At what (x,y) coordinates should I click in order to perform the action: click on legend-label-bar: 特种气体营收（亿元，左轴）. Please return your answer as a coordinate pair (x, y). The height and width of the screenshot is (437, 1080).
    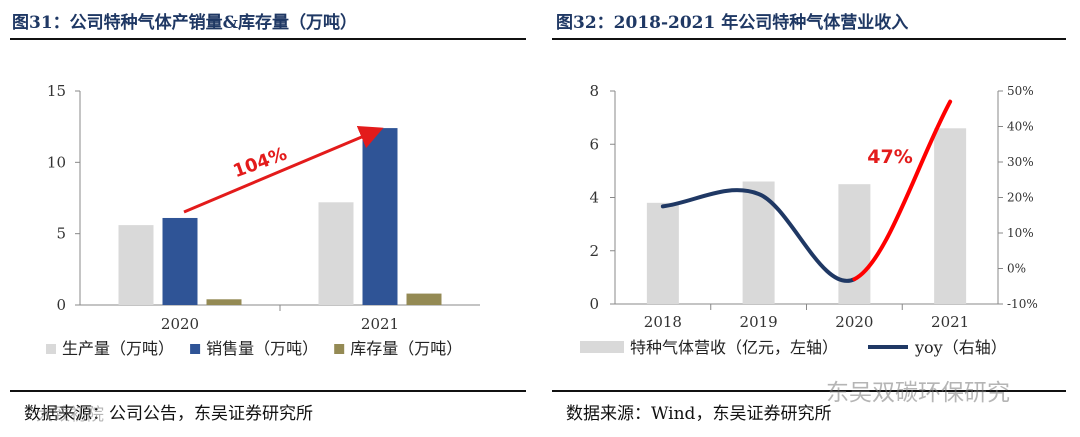
    Looking at the image, I should click on (734, 347).